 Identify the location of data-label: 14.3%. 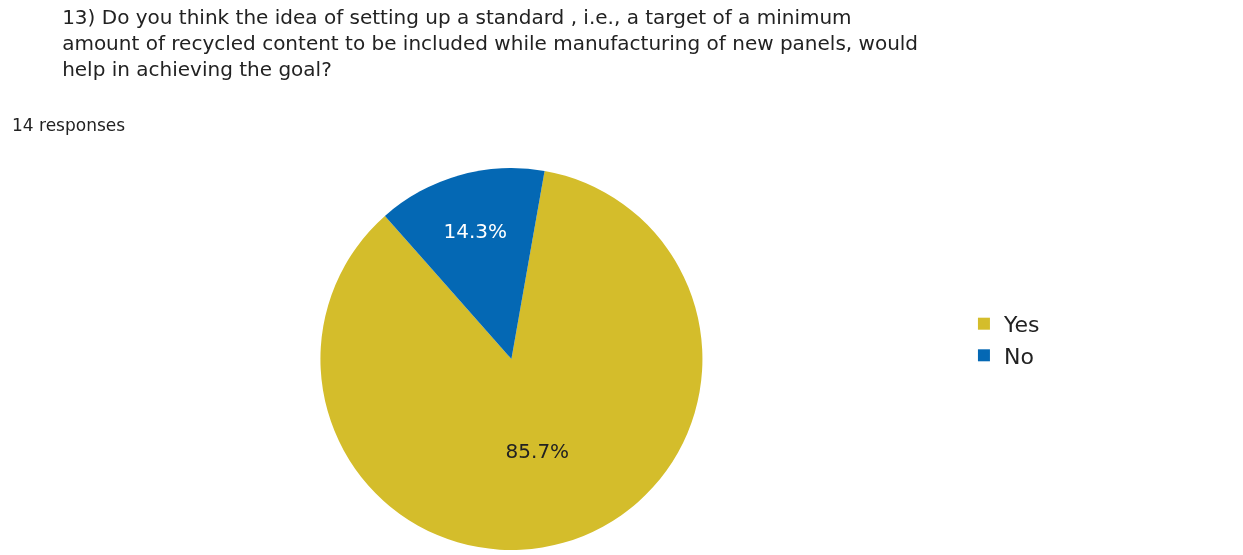
(475, 230).